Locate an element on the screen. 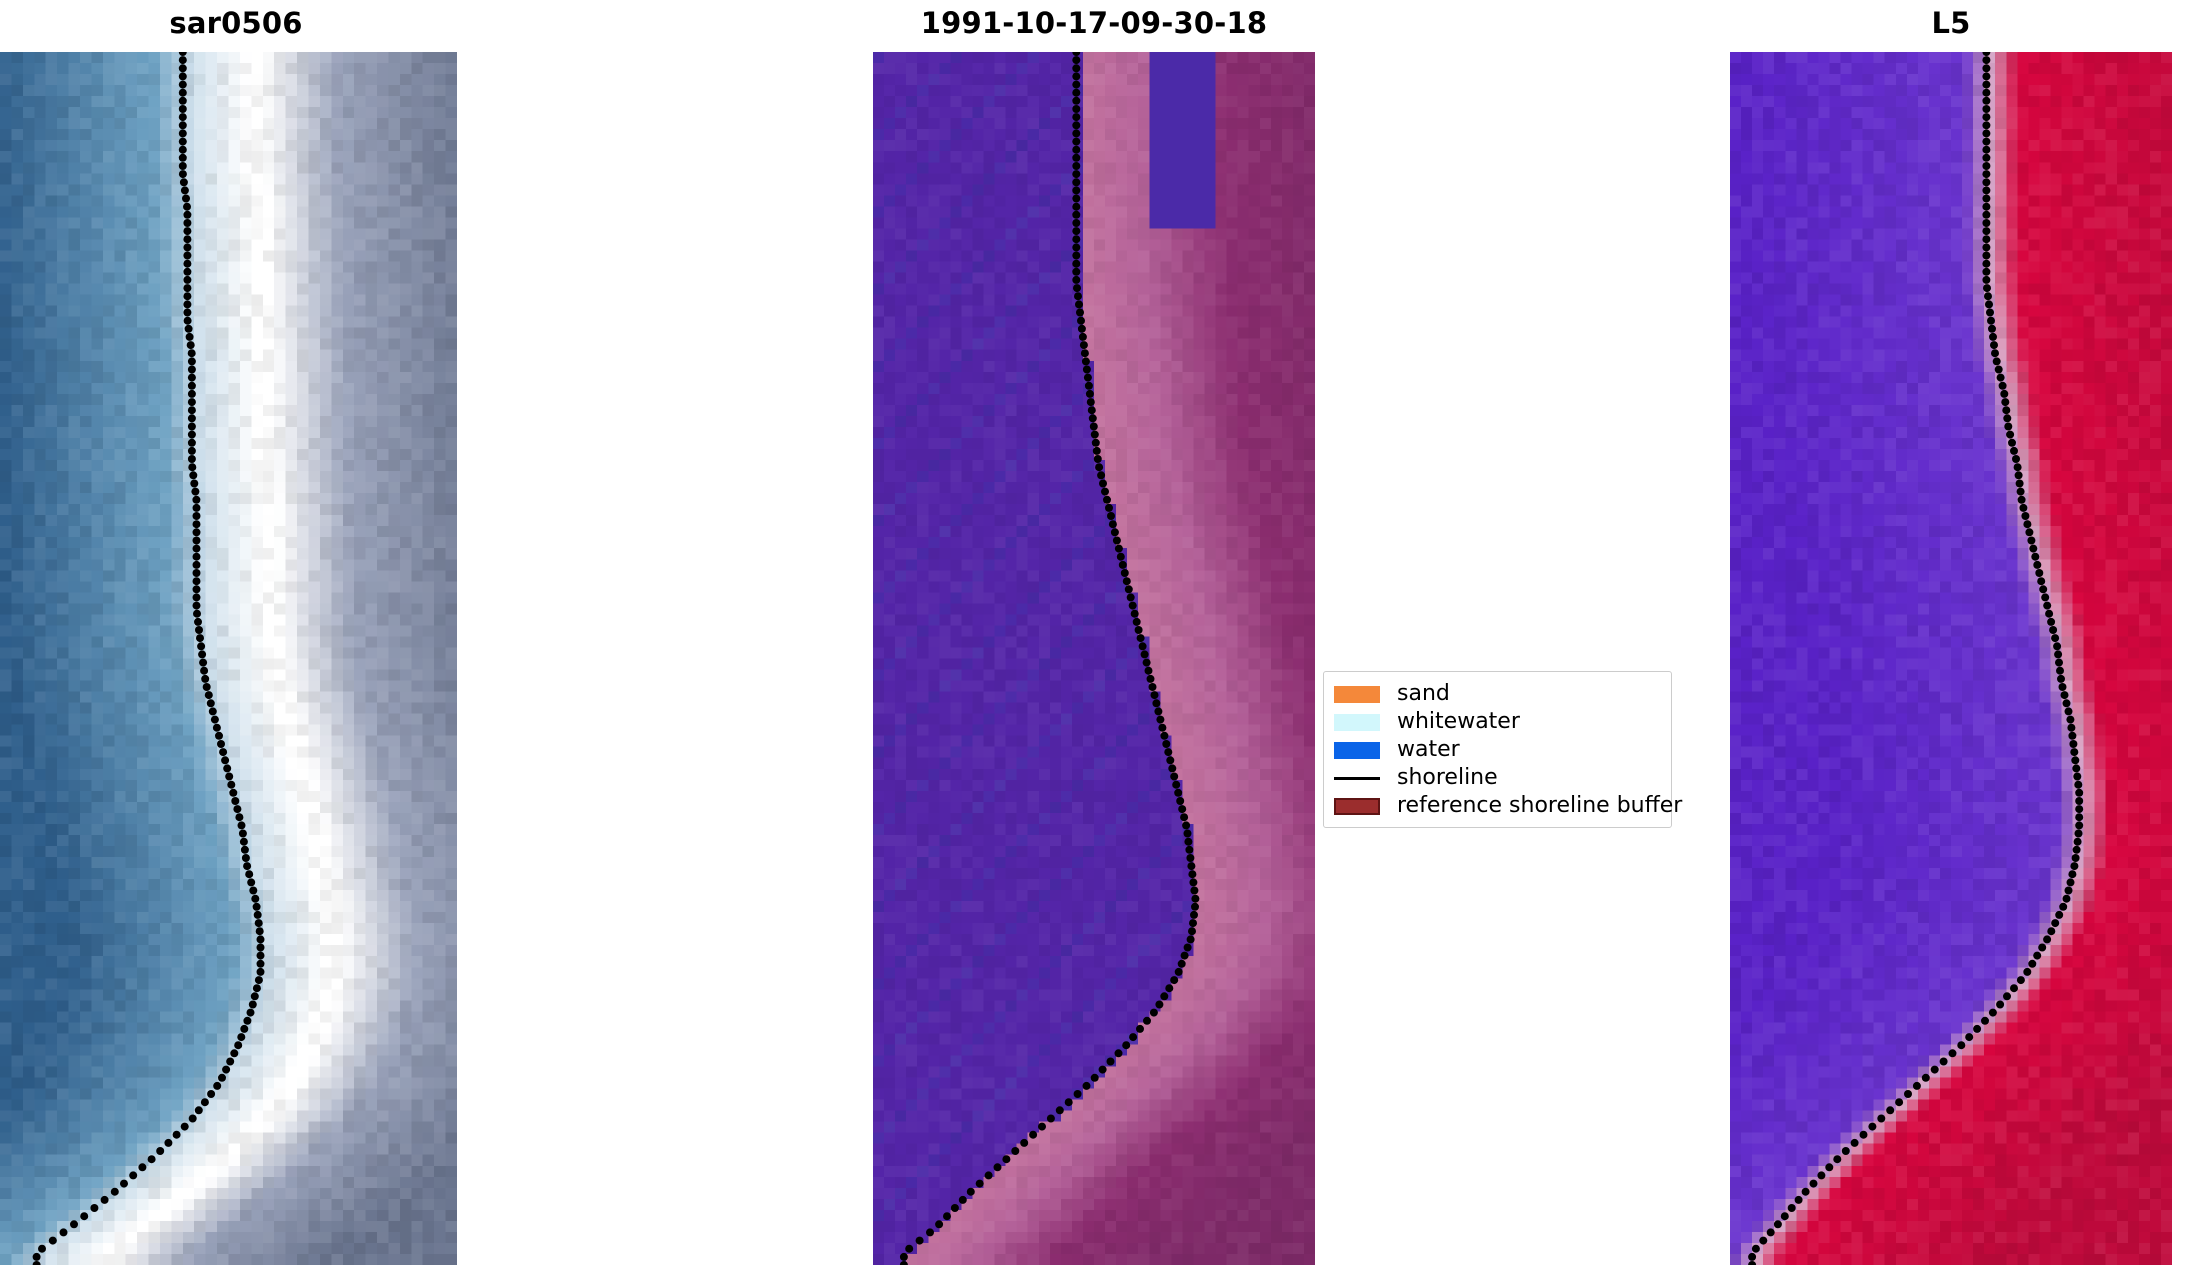 This screenshot has width=2187, height=1283. reference-buffer-swatch-icon is located at coordinates (1357, 806).